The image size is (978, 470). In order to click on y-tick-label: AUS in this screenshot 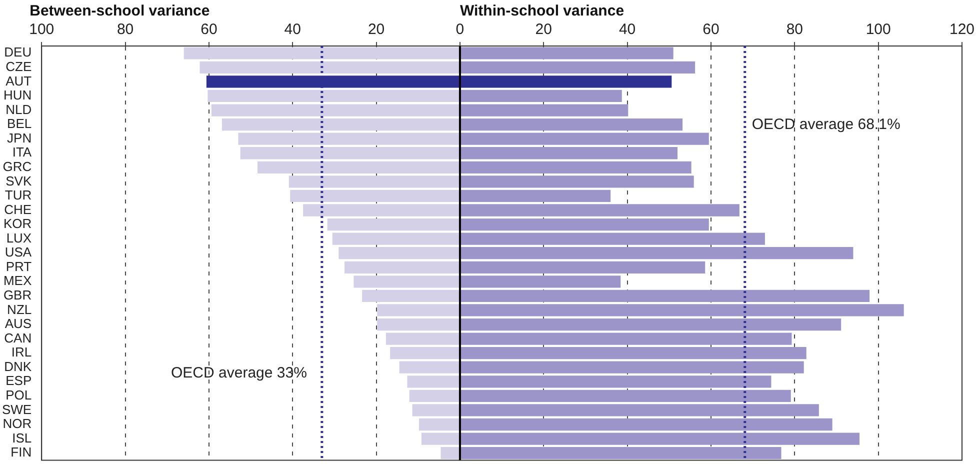, I will do `click(18, 324)`.